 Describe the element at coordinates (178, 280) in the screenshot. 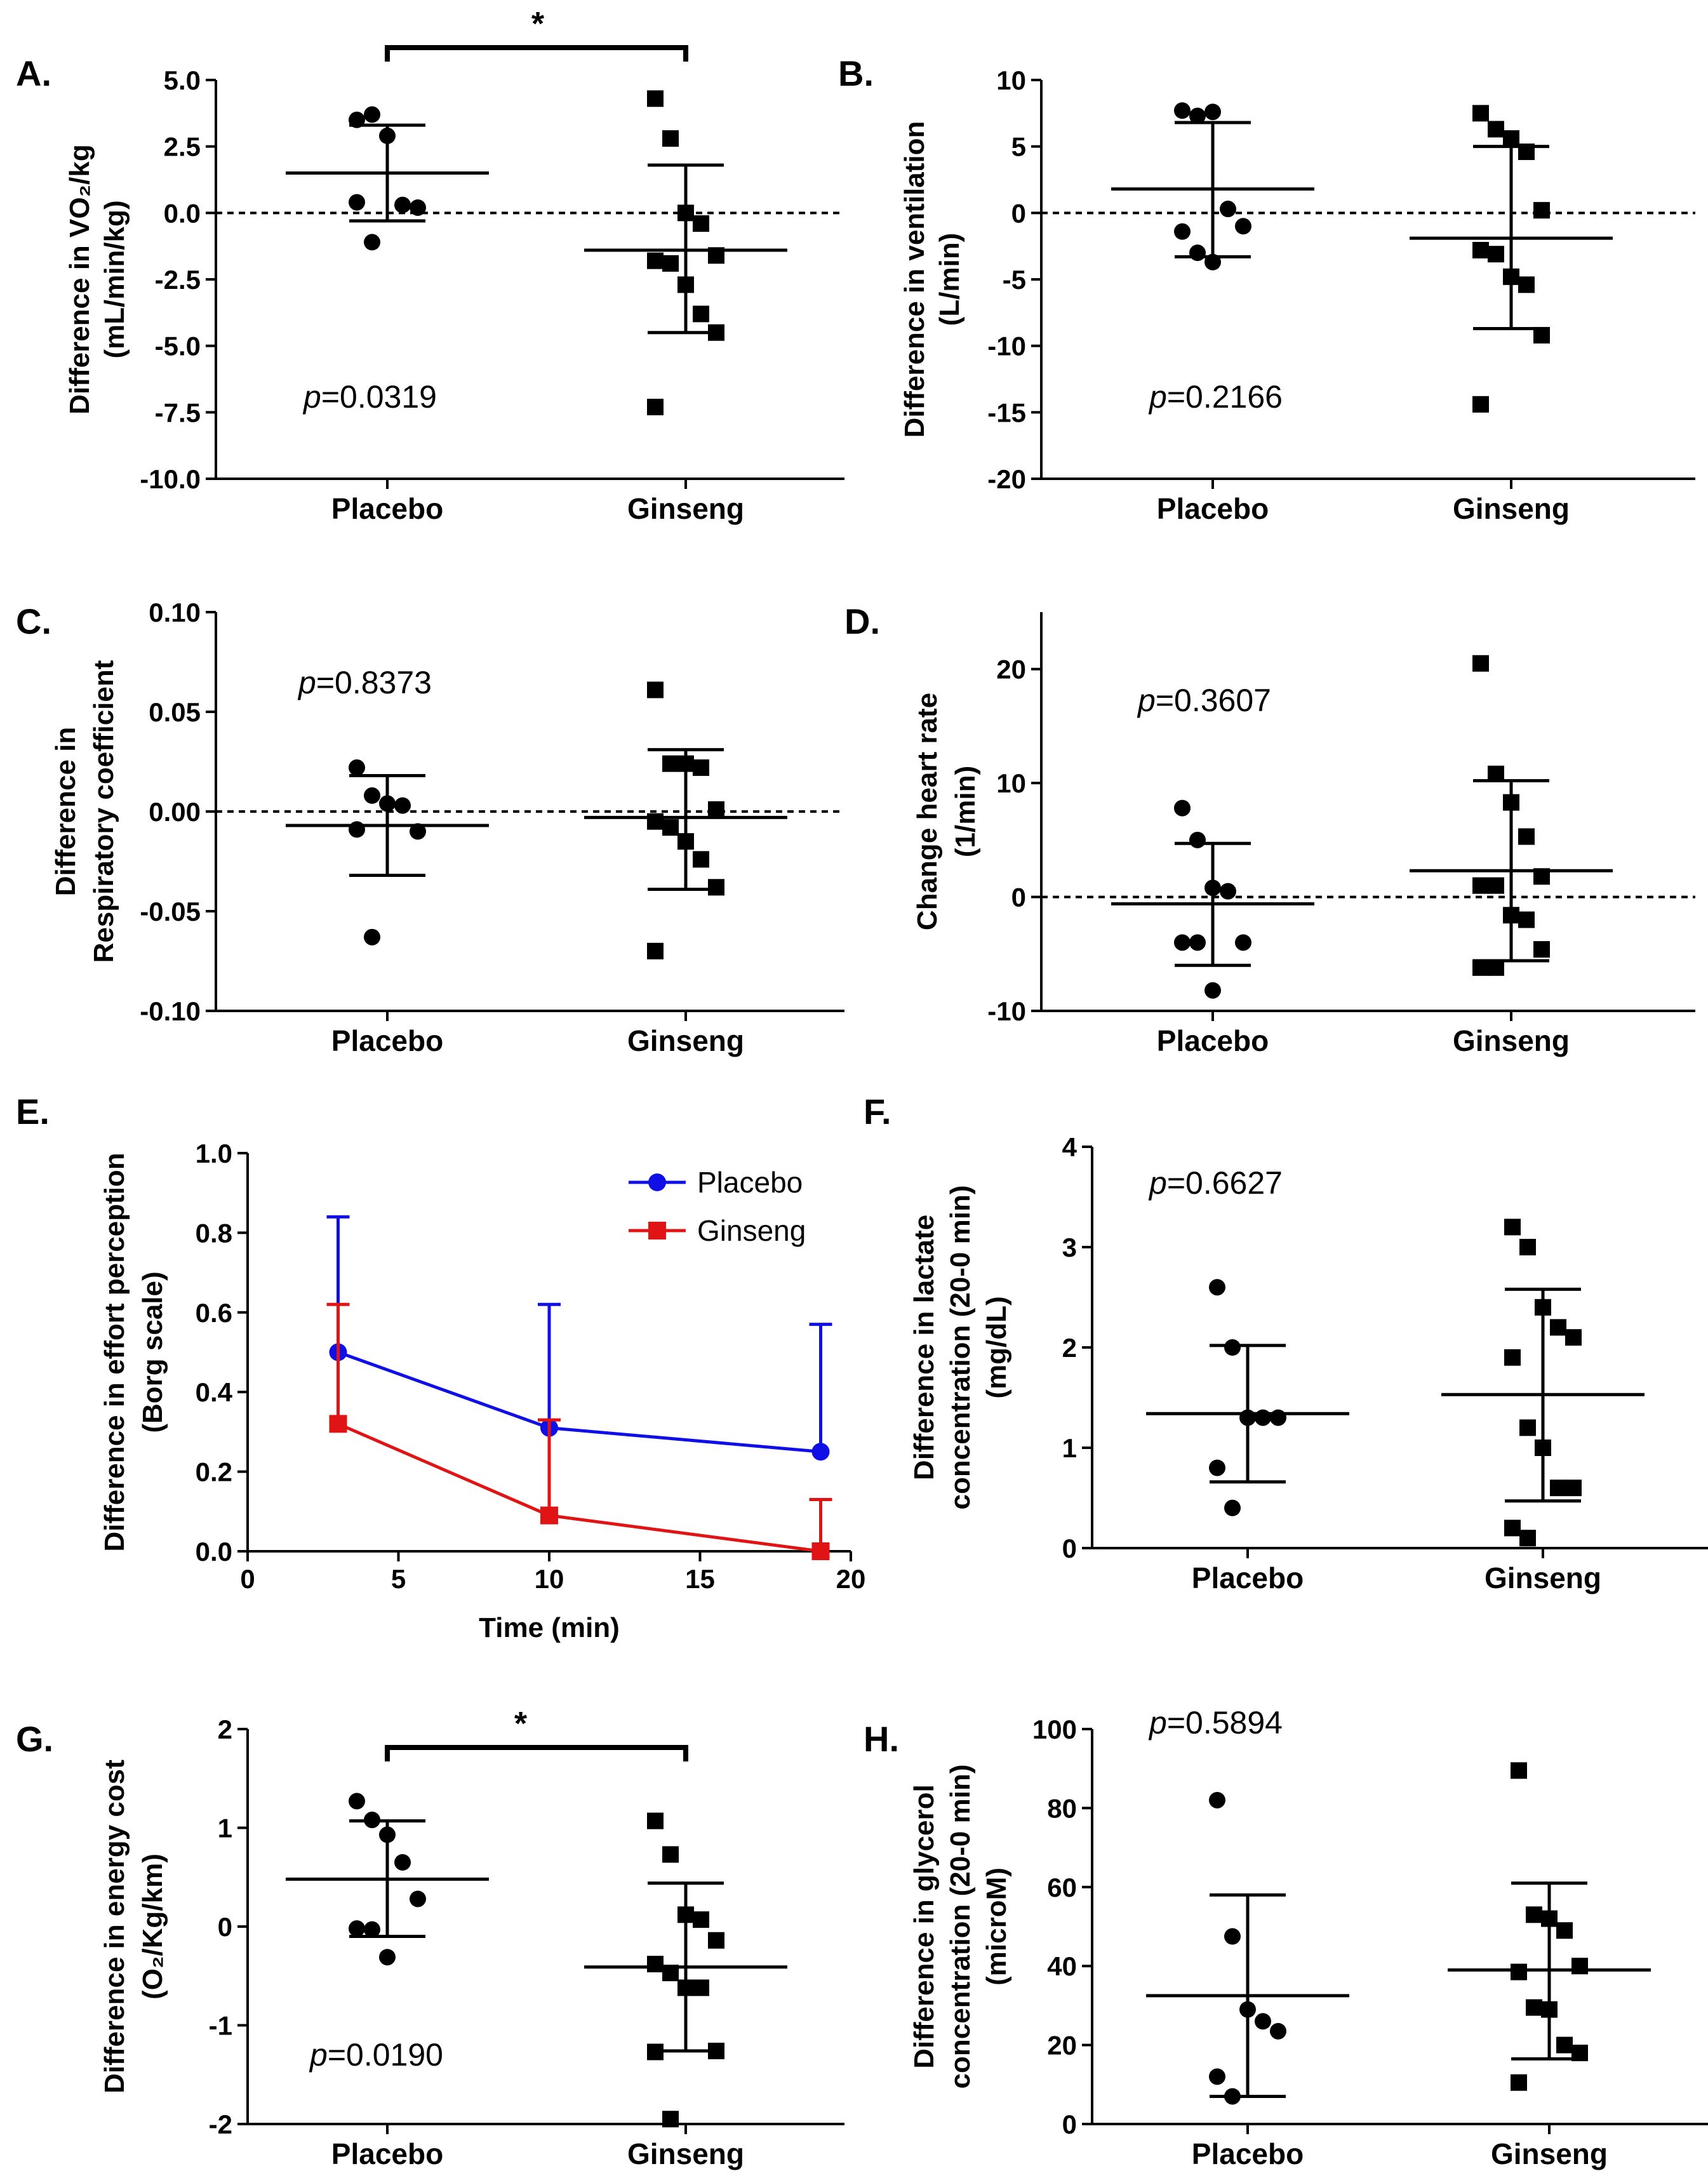

I see `y-tick-label-A: -2.5` at that location.